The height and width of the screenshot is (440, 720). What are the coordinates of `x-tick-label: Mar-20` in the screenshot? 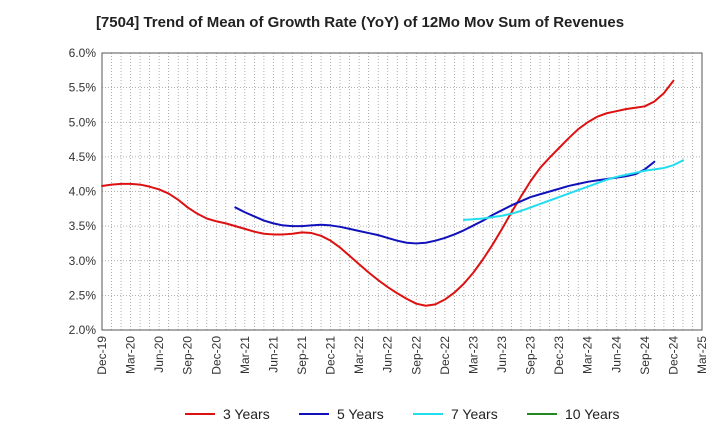 It's located at (131, 355).